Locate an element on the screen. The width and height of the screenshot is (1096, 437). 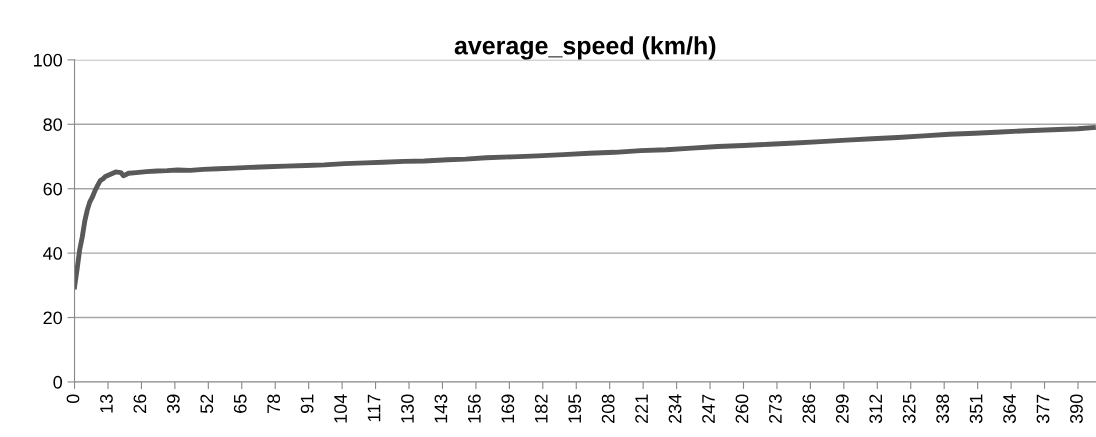
x-tick-label: 130 is located at coordinates (407, 408).